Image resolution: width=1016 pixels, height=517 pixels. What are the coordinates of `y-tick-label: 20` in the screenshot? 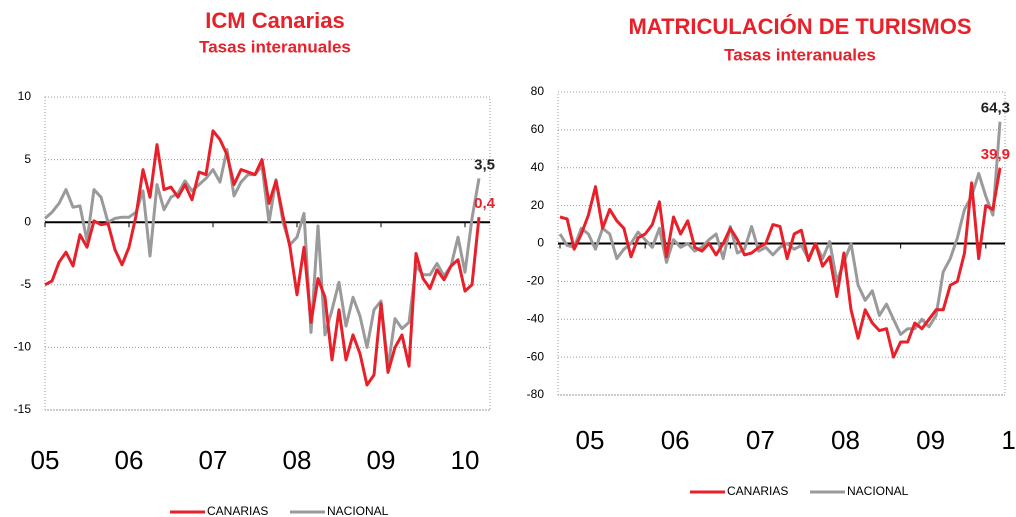 It's located at (538, 205).